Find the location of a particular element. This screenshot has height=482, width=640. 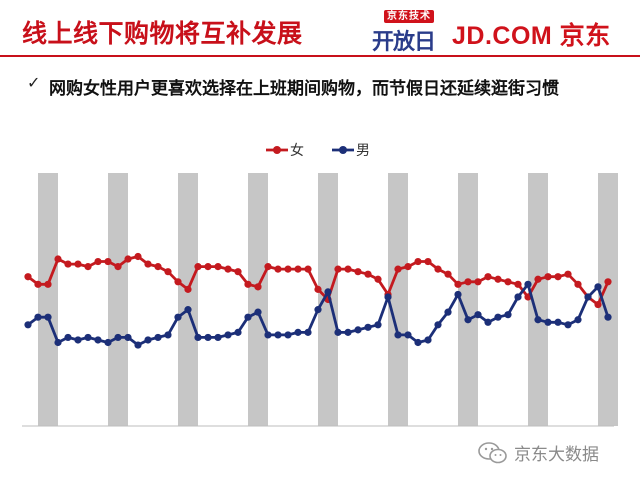

series-male is located at coordinates (318, 314).